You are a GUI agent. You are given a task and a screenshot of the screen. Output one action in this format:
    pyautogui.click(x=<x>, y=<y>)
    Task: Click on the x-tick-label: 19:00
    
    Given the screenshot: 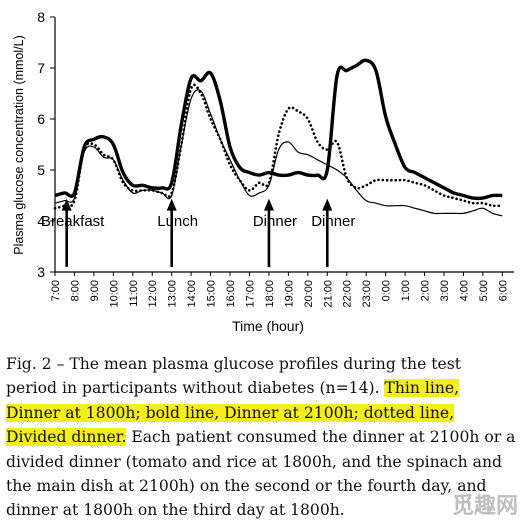 What is the action you would take?
    pyautogui.click(x=289, y=294)
    